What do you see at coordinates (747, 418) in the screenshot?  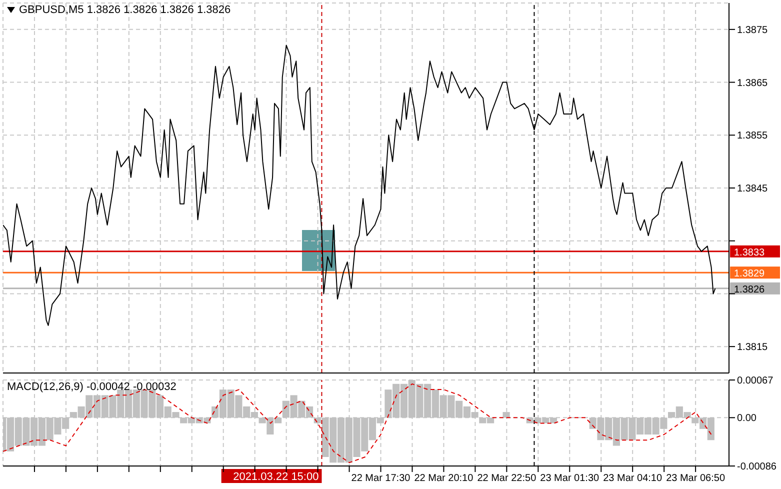 I see `y-tick-label: 0.00` at bounding box center [747, 418].